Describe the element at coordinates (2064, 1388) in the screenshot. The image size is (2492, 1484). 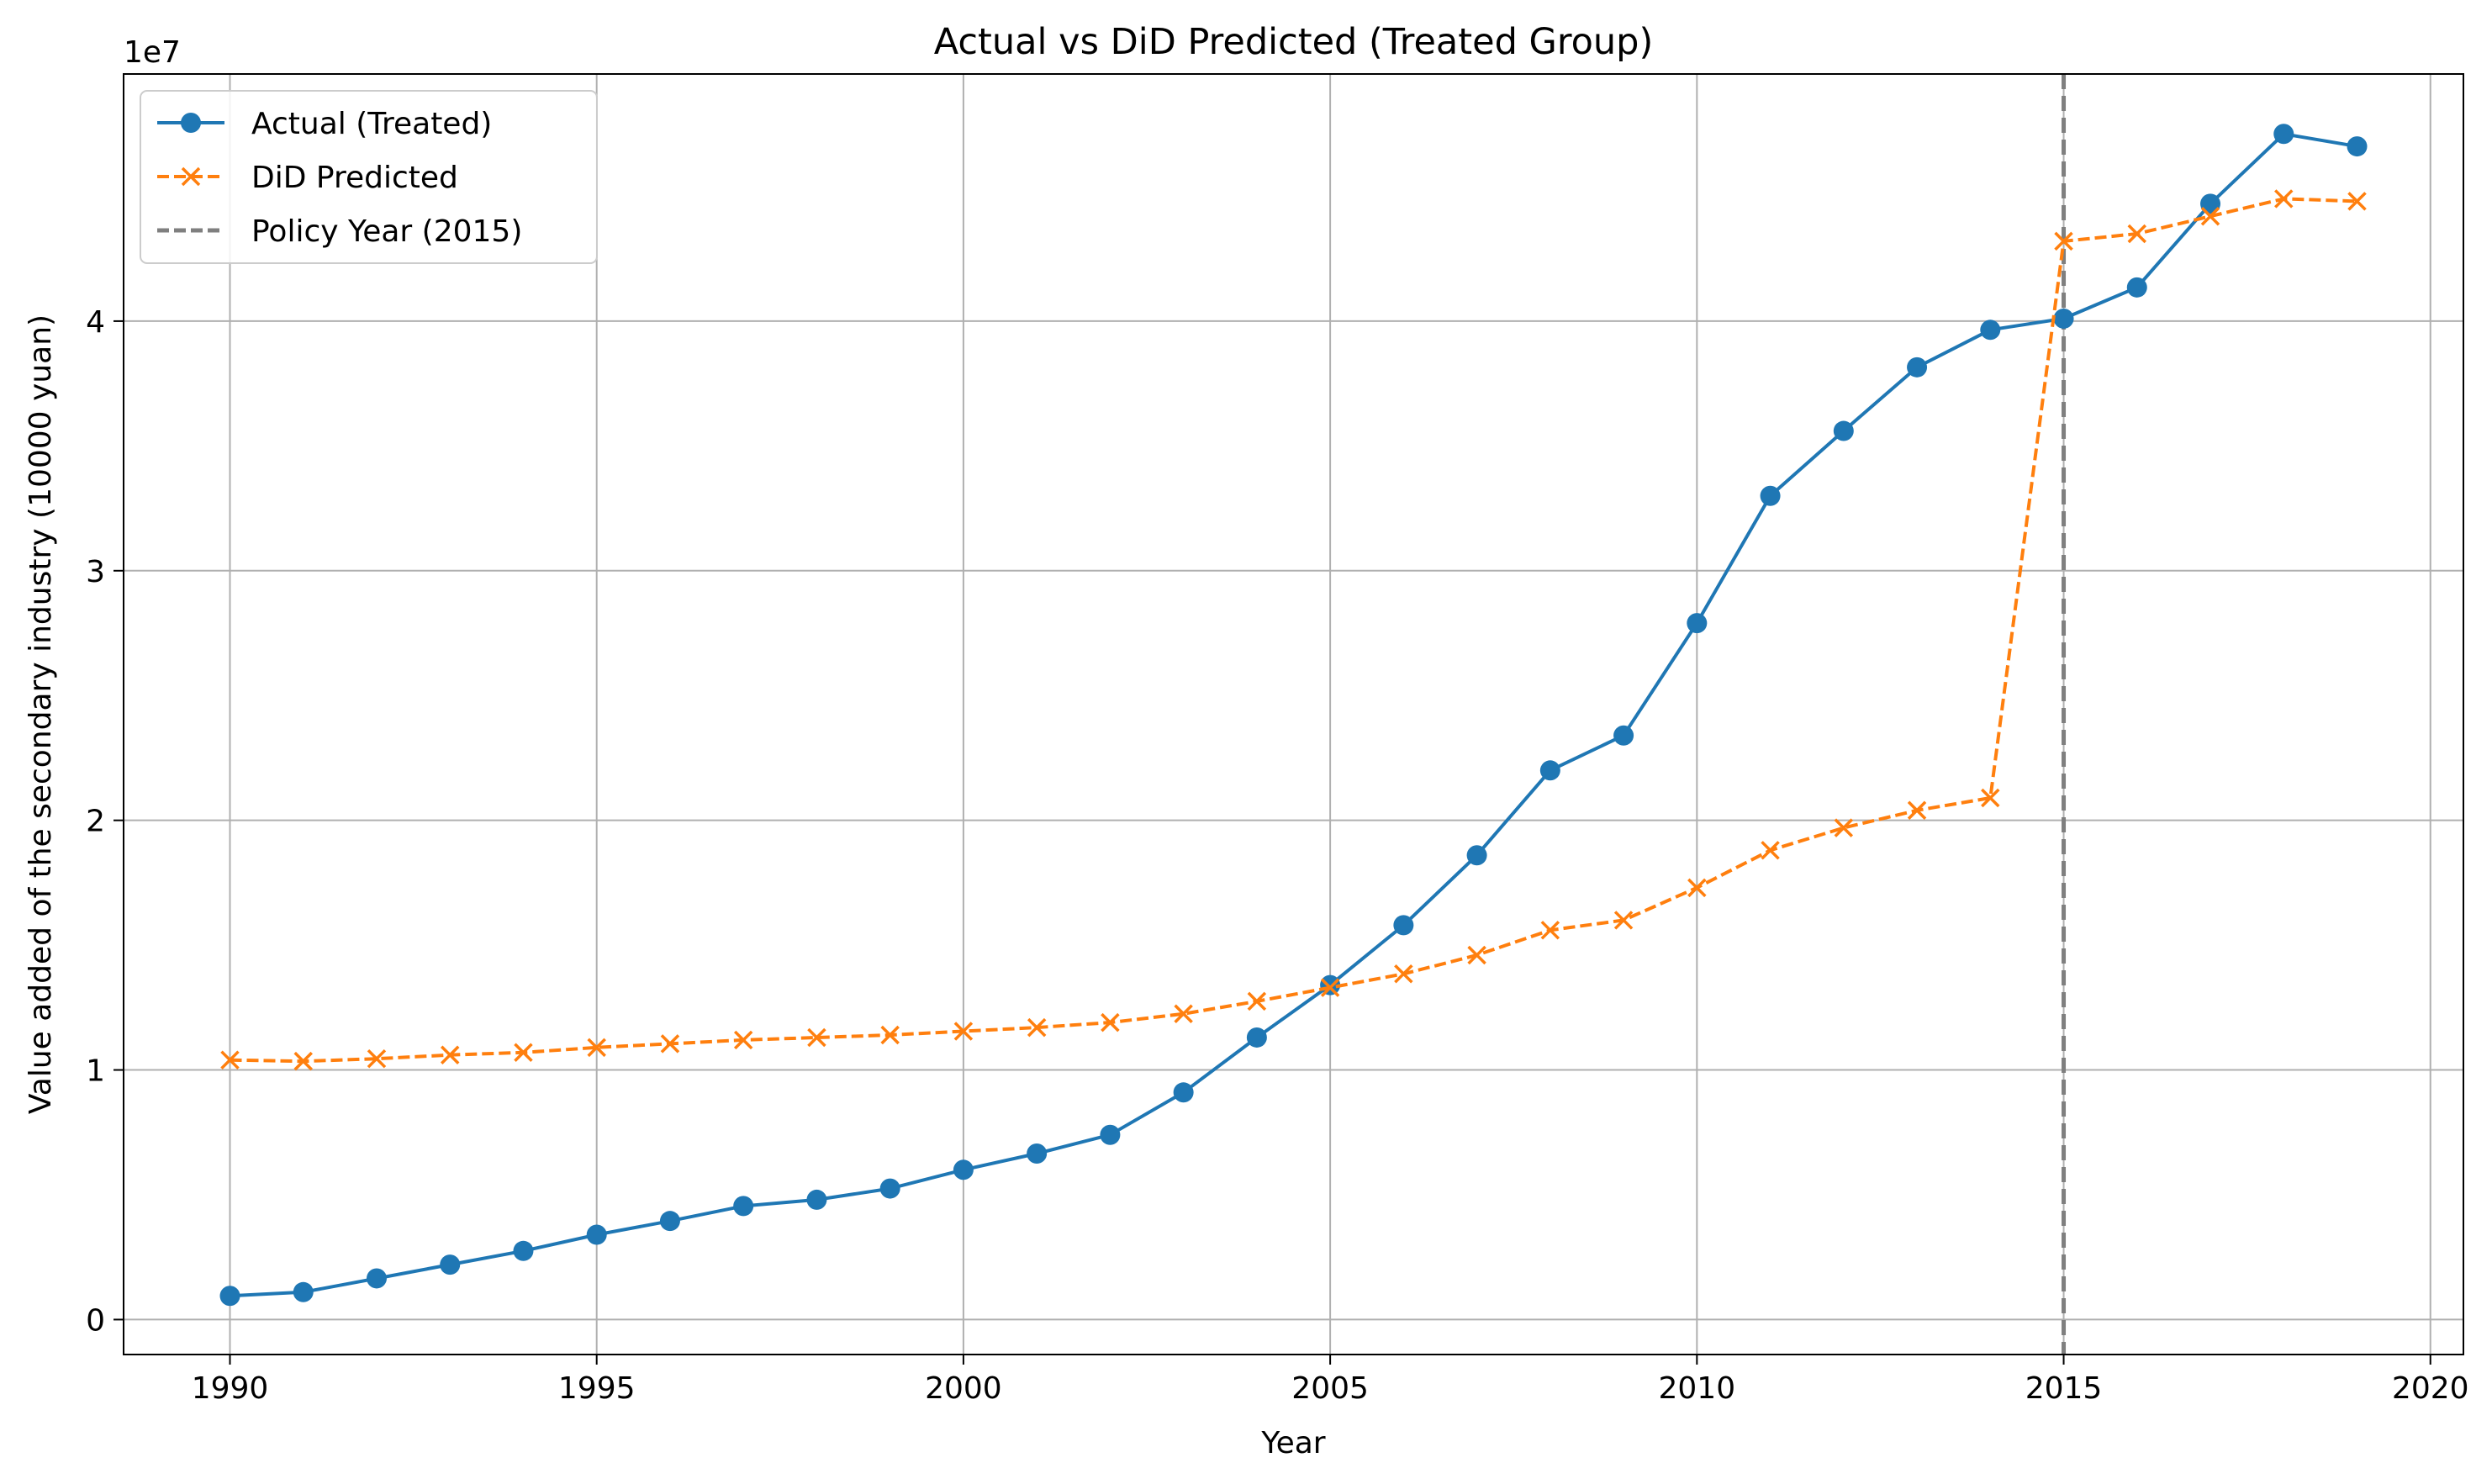
I see `x-tick-label: 2015` at that location.